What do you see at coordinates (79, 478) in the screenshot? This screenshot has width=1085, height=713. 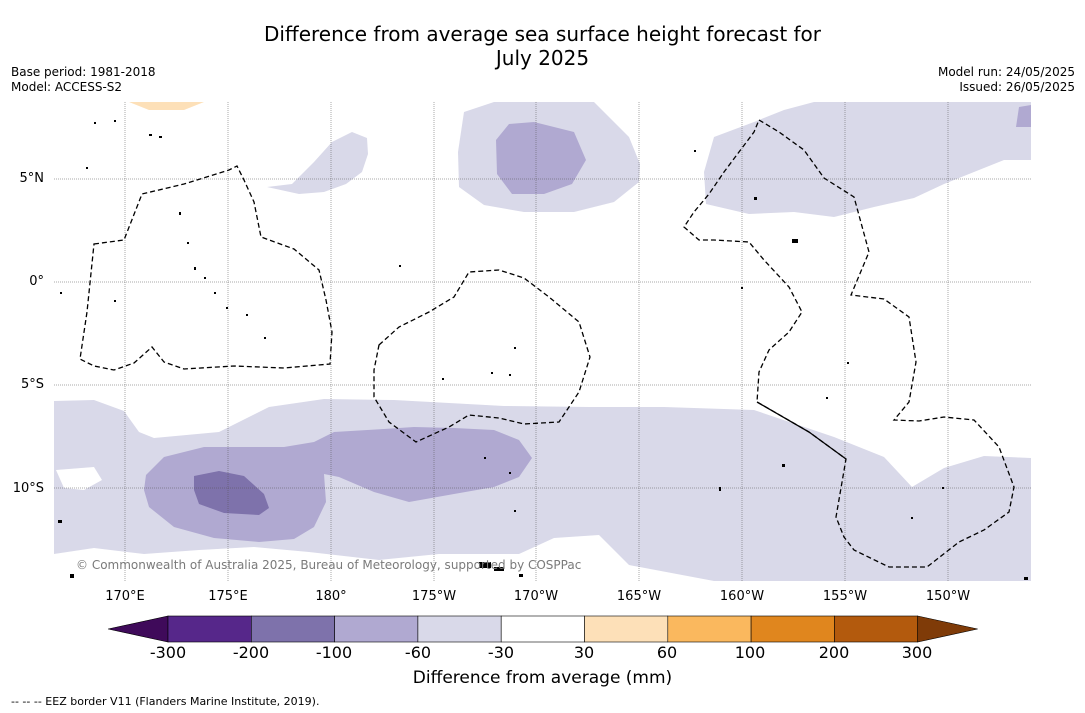 I see `island-patch` at bounding box center [79, 478].